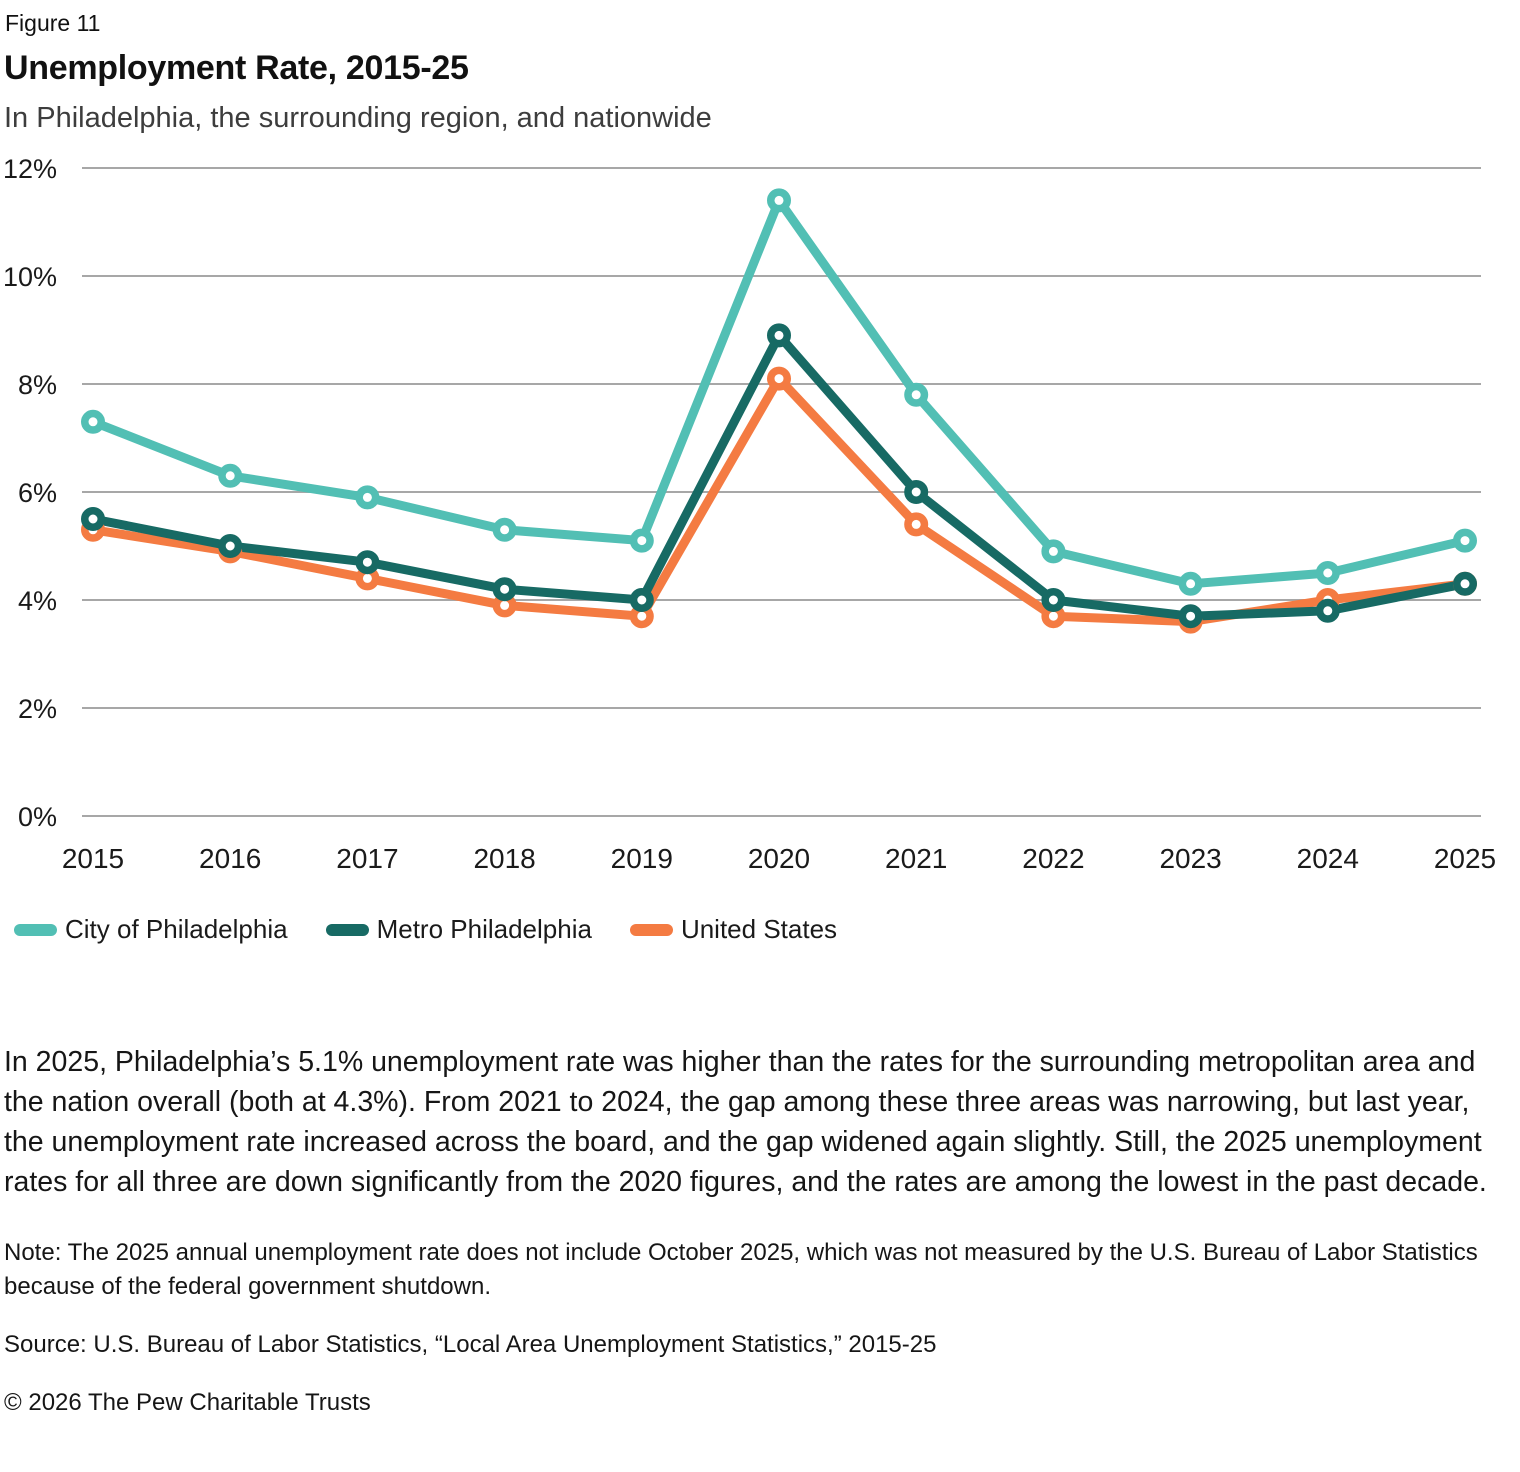  What do you see at coordinates (641, 540) in the screenshot?
I see `data-point-city-of-philadelphia-2019` at bounding box center [641, 540].